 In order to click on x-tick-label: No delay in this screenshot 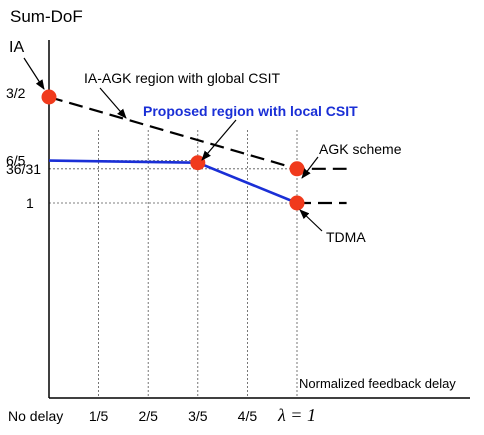, I will do `click(35, 416)`.